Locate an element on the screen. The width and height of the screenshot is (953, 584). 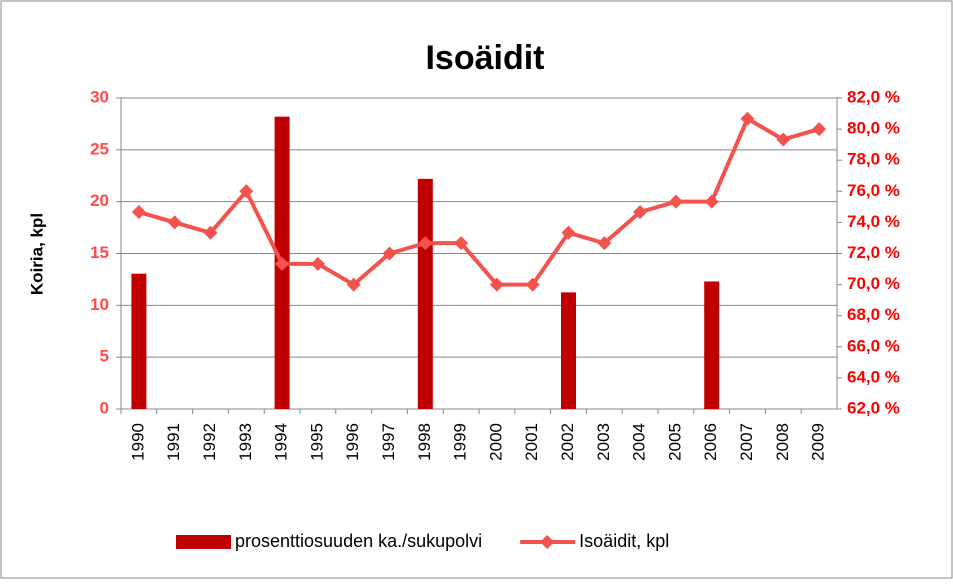
chart-title: Isoäidit is located at coordinates (484, 58).